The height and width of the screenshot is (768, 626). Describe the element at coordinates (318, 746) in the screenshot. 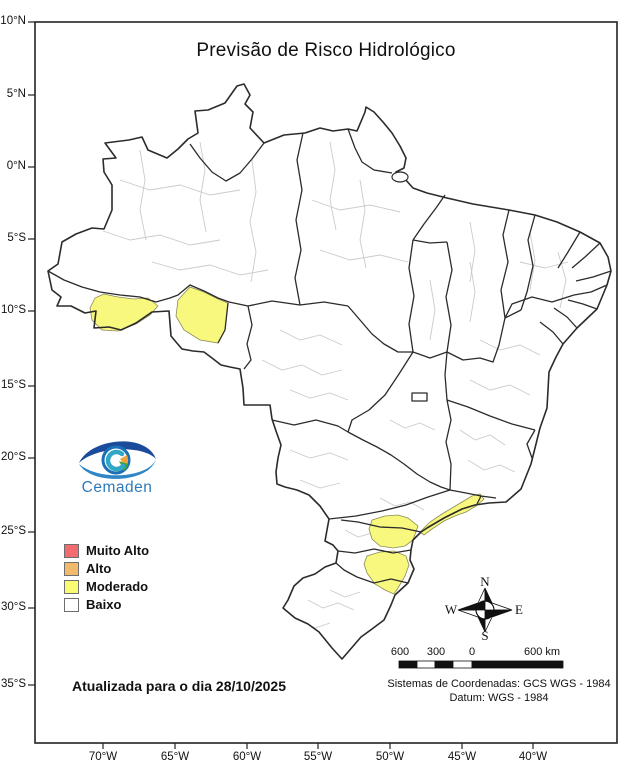

I see `longitude-ticks` at that location.